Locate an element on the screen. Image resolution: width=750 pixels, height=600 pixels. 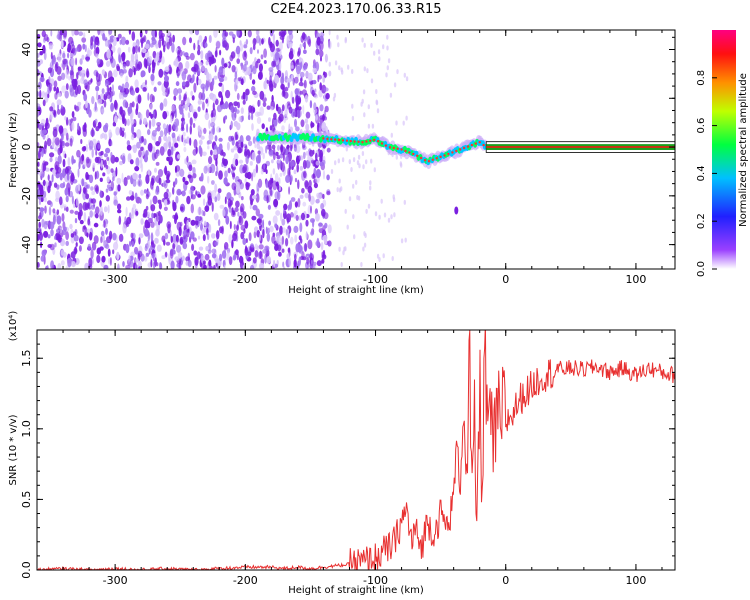
x-tick-label: 100 is located at coordinates (635, 279).